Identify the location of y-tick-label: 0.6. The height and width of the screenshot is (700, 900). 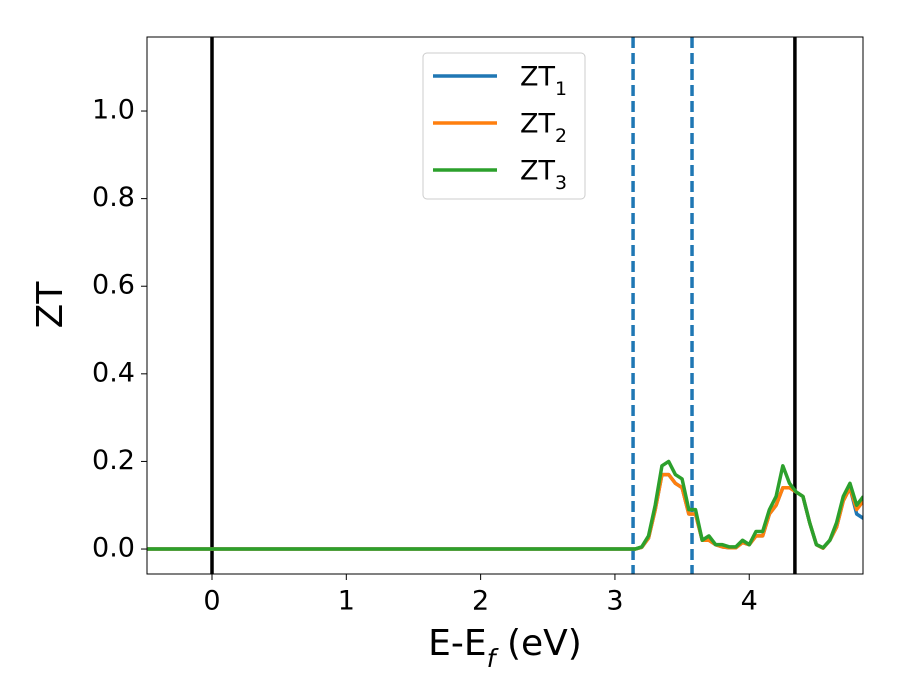
(113, 285).